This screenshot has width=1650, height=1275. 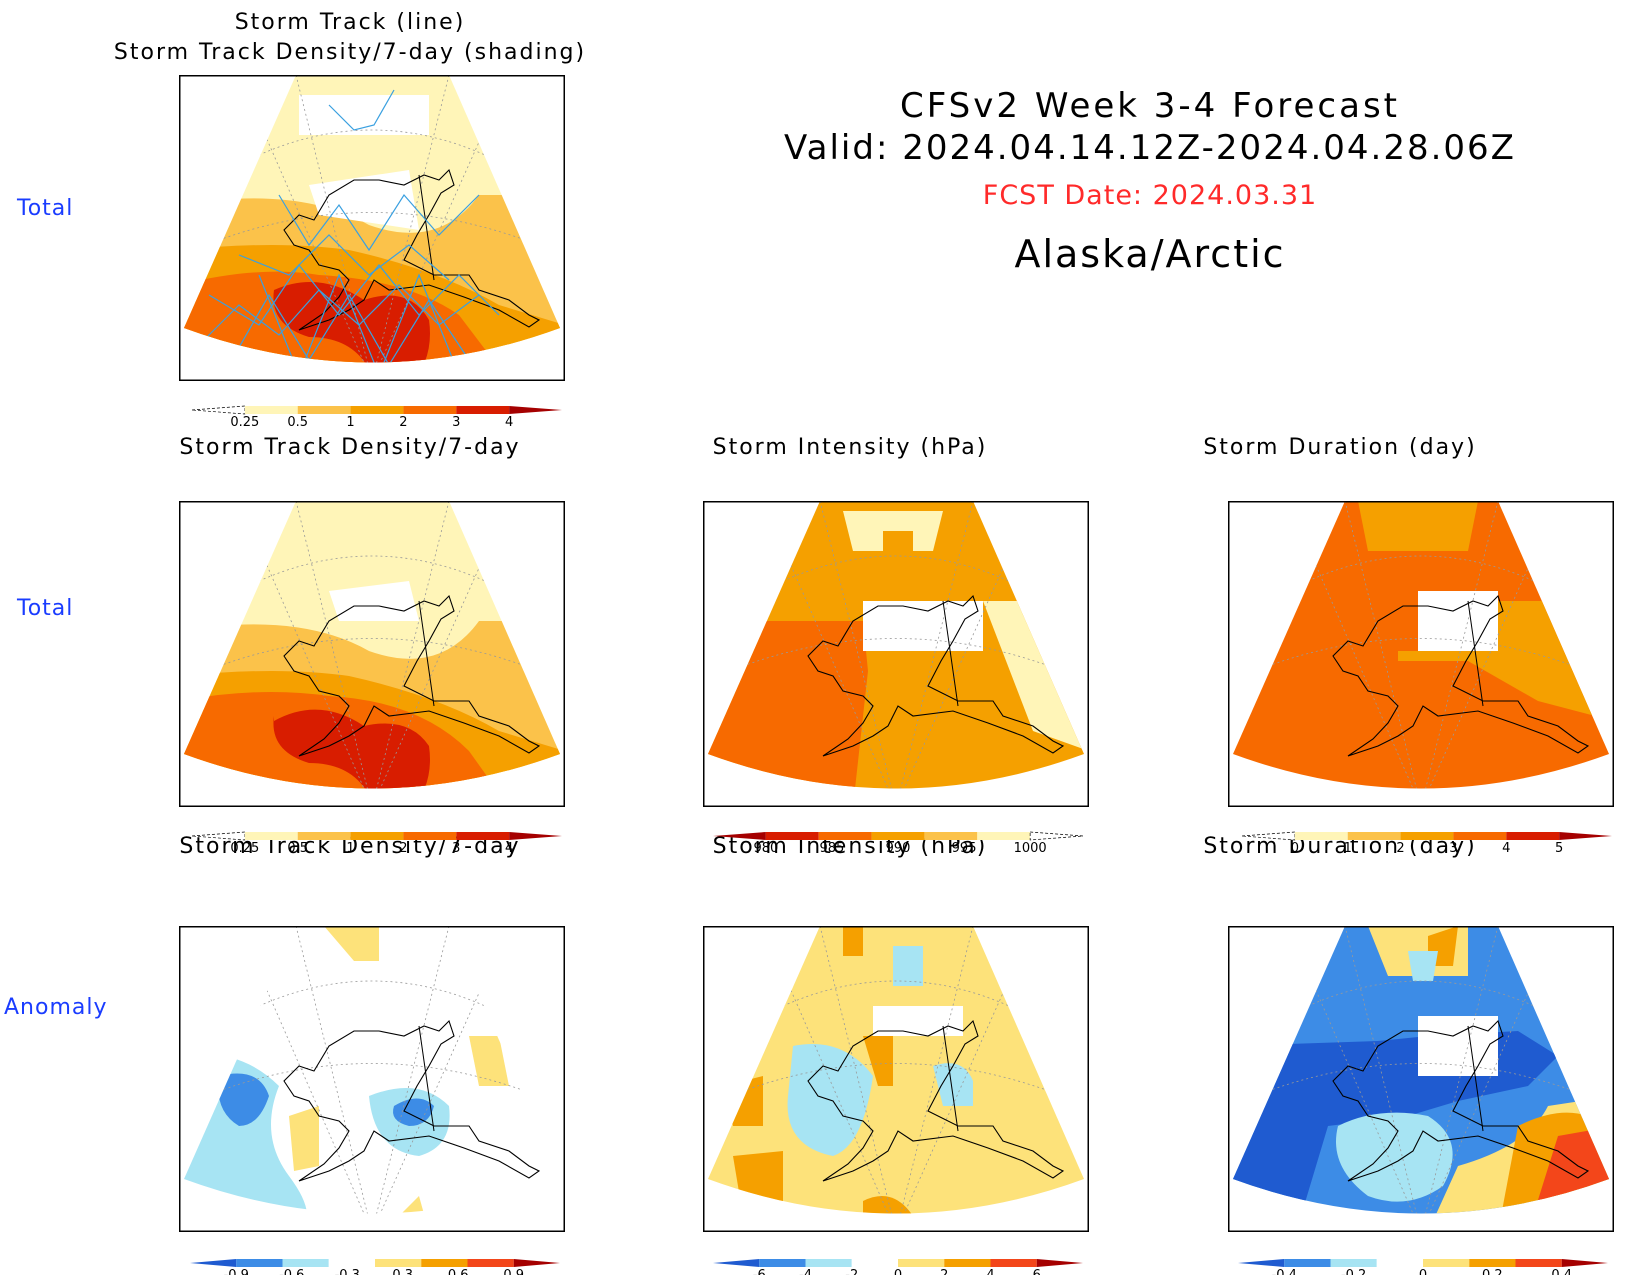 I want to click on colorbar-tick-label: -0.4, so click(x=1284, y=1271).